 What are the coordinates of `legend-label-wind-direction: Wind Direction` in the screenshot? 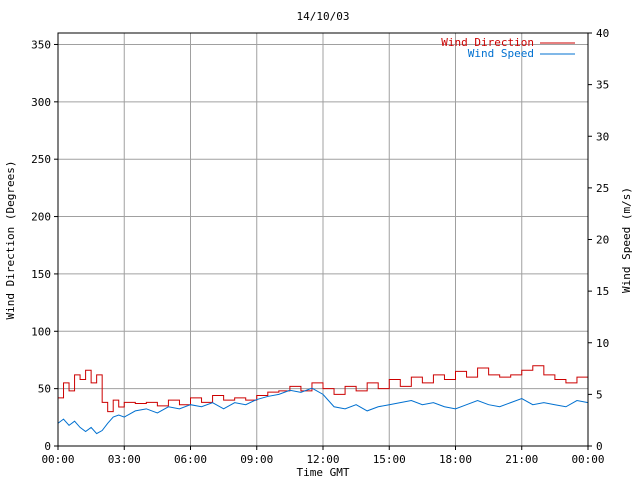 It's located at (487, 42).